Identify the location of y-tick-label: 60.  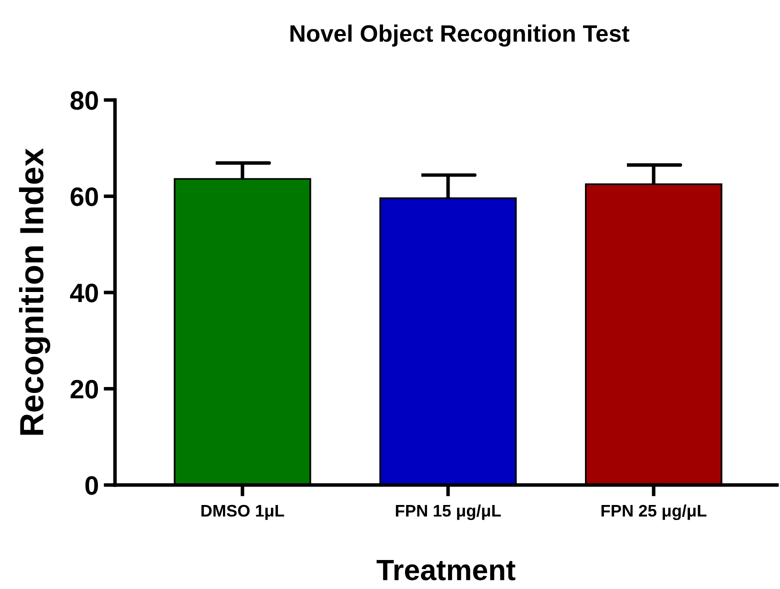
(84, 196).